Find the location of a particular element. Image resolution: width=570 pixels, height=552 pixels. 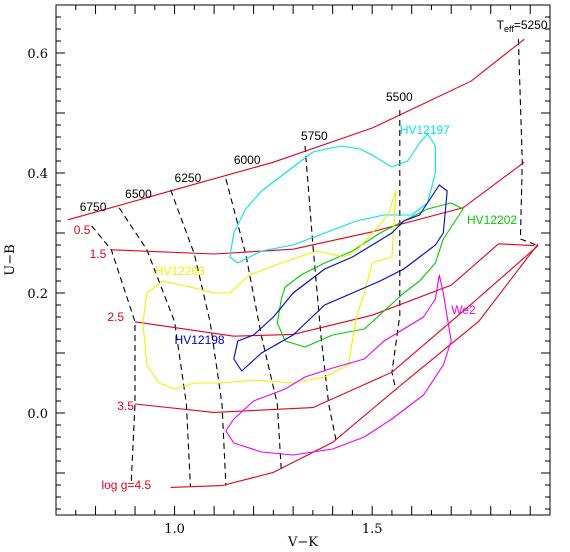

logg-label-1-5: 1.5 is located at coordinates (98, 254).